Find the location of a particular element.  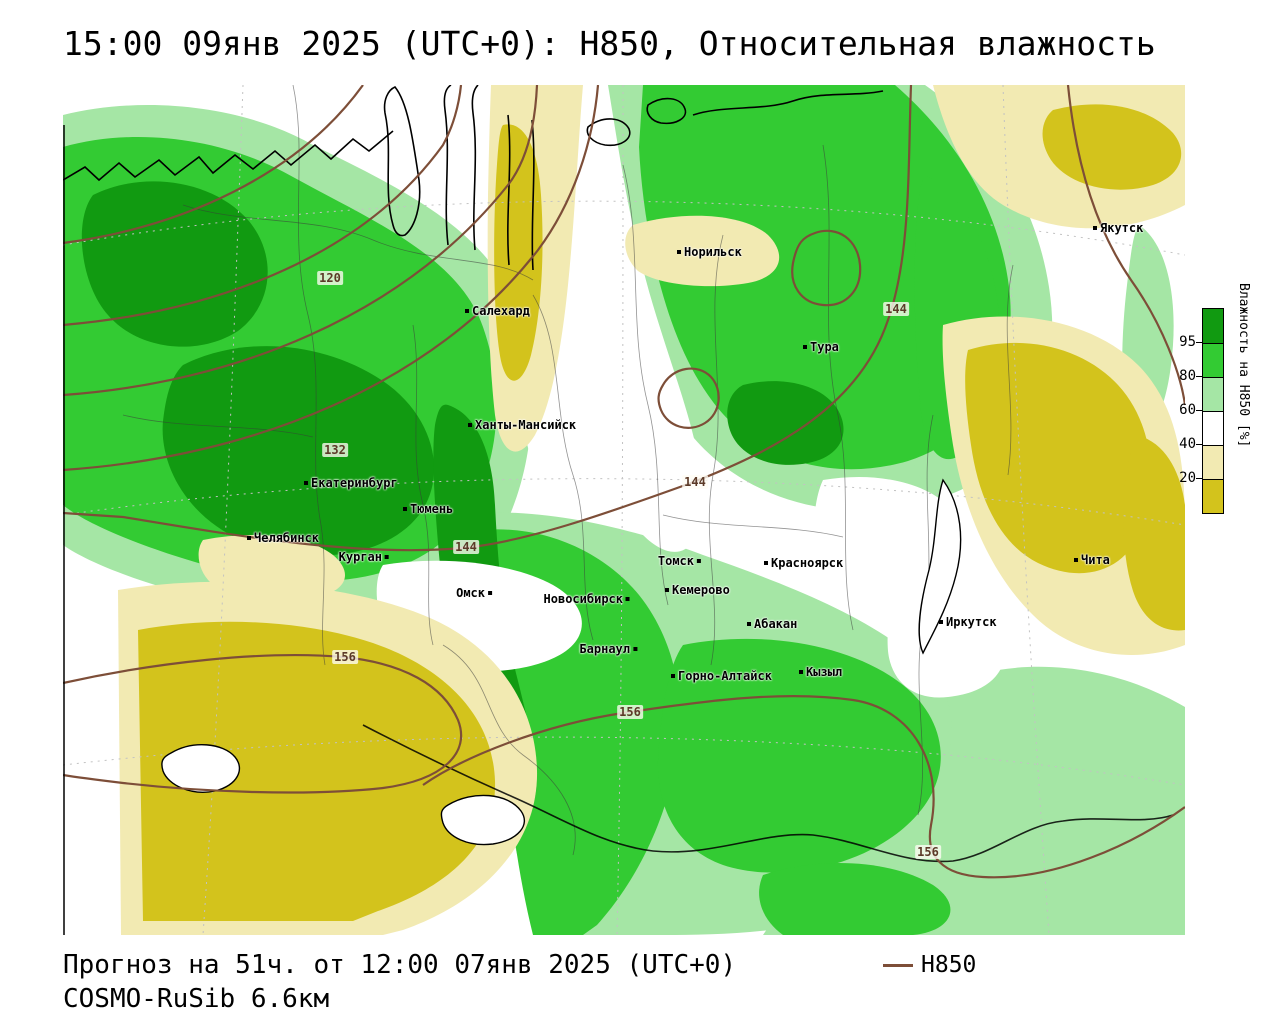

city-label: Чита is located at coordinates (1092, 560).